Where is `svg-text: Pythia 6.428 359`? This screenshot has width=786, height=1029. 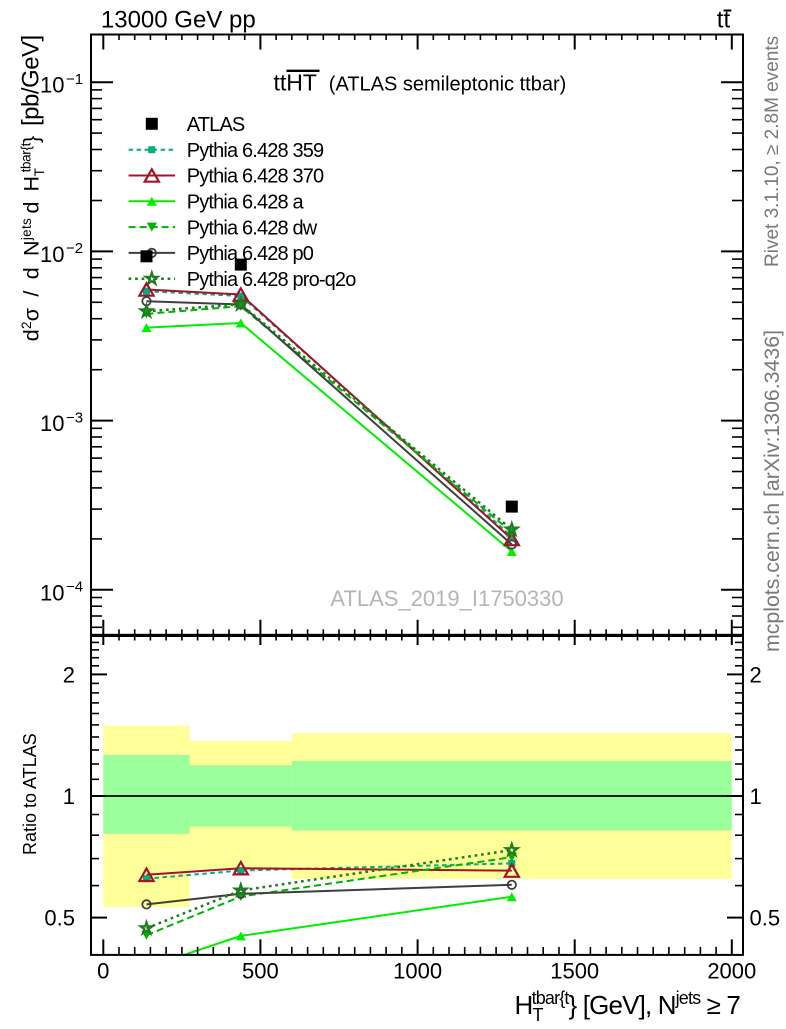
svg-text: Pythia 6.428 359 is located at coordinates (255, 151).